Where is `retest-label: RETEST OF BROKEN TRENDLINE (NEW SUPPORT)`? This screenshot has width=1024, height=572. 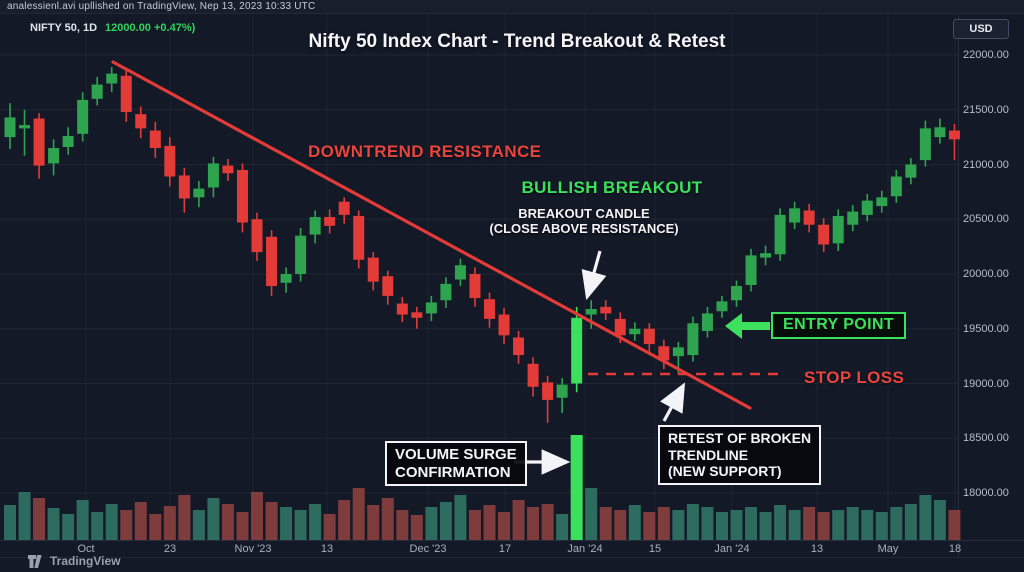
retest-label: RETEST OF BROKEN TRENDLINE (NEW SUPPORT) is located at coordinates (740, 455).